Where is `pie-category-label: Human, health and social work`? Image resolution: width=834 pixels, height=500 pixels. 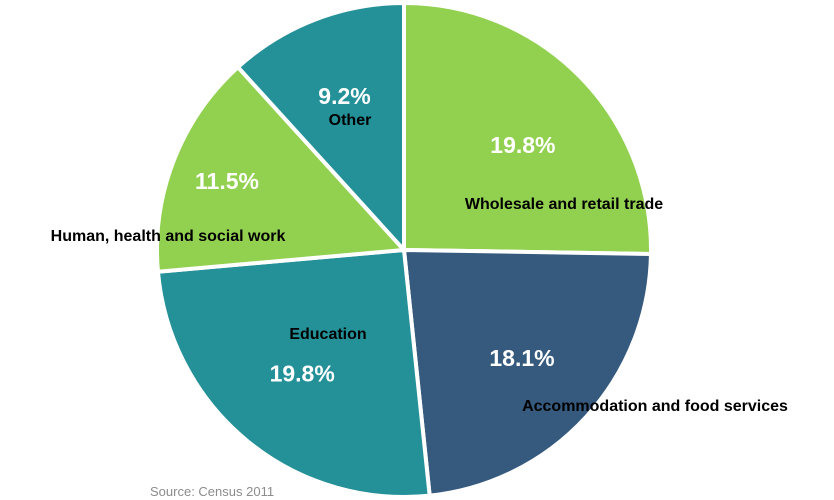 pie-category-label: Human, health and social work is located at coordinates (168, 236).